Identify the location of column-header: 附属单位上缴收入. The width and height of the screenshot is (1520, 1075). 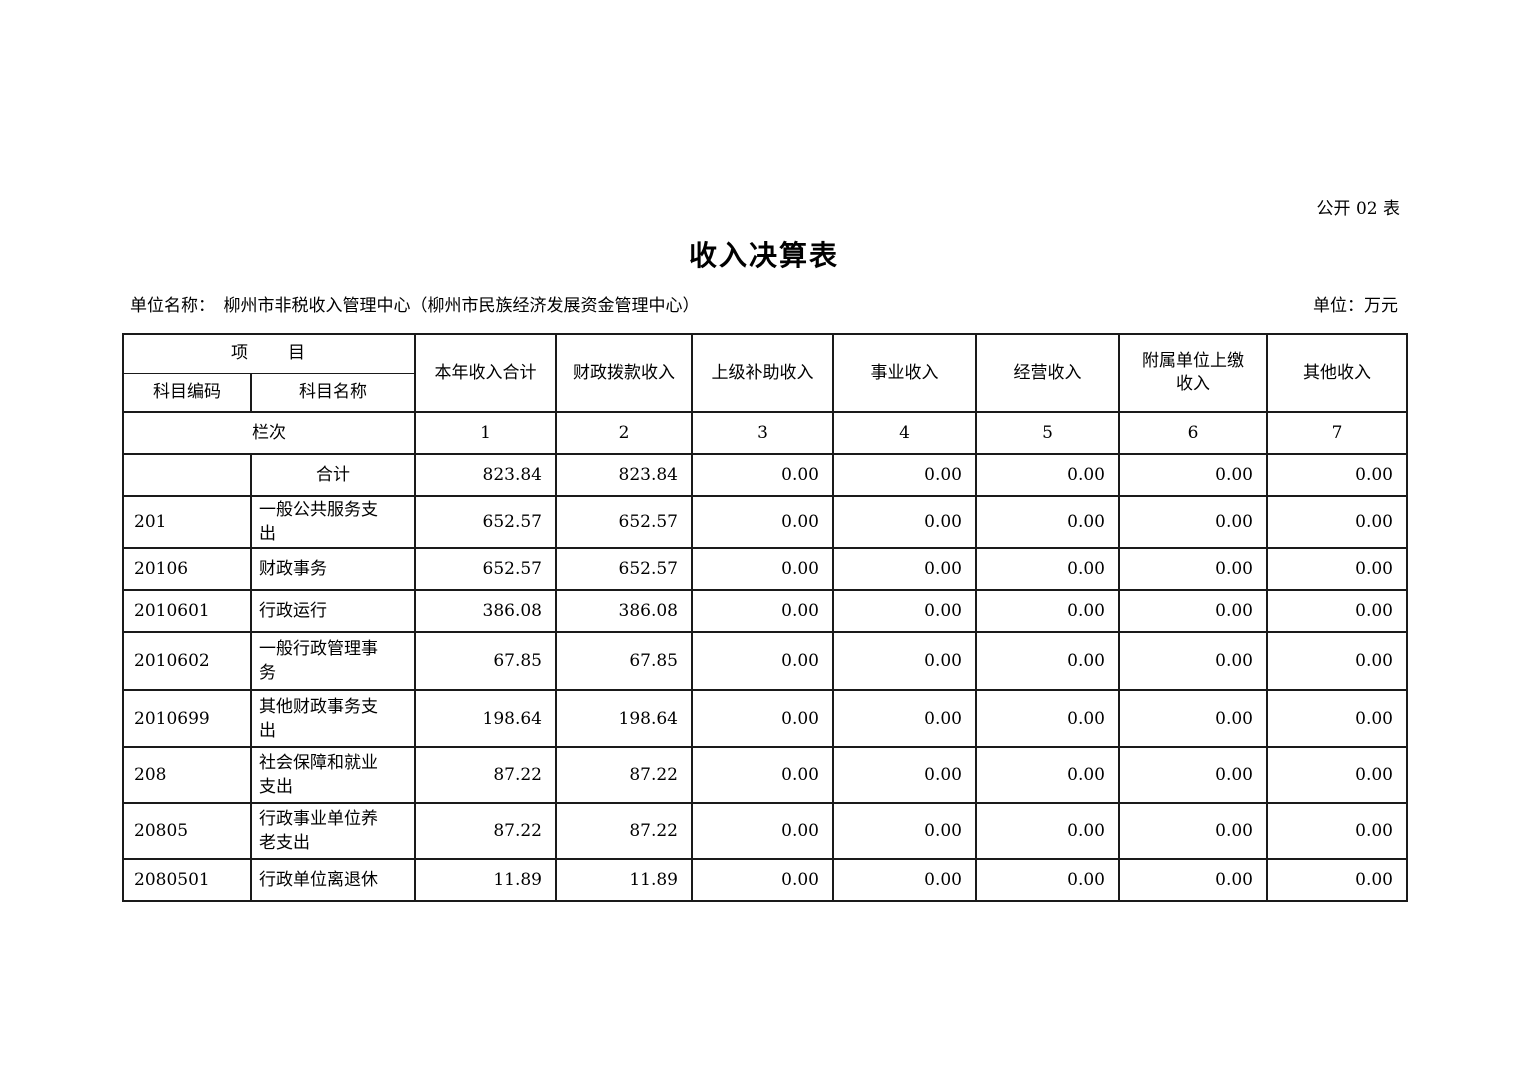
(1193, 373).